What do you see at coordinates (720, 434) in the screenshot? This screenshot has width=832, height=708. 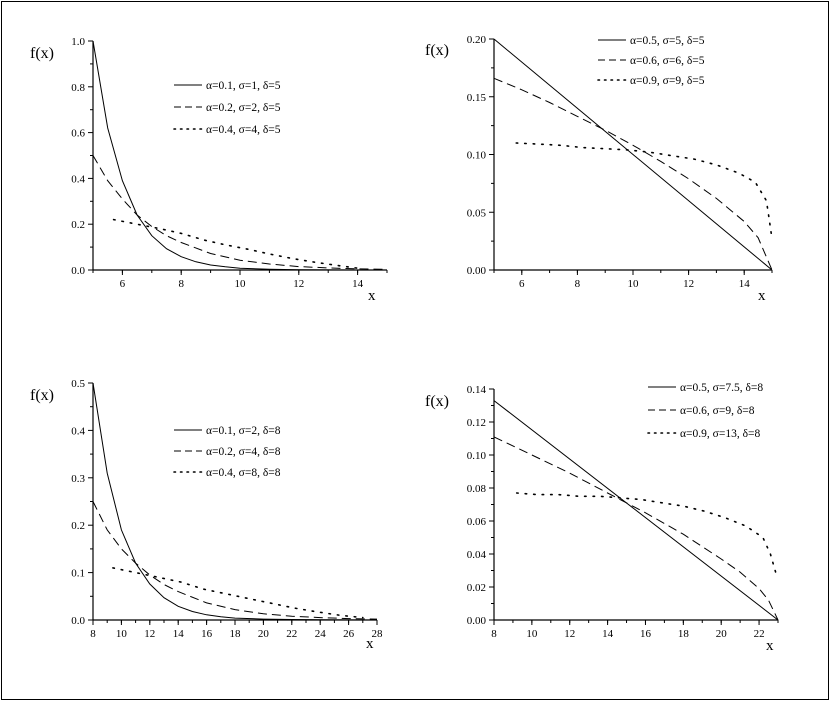 I see `legend-label: α=0.9, σ=13, δ=8` at bounding box center [720, 434].